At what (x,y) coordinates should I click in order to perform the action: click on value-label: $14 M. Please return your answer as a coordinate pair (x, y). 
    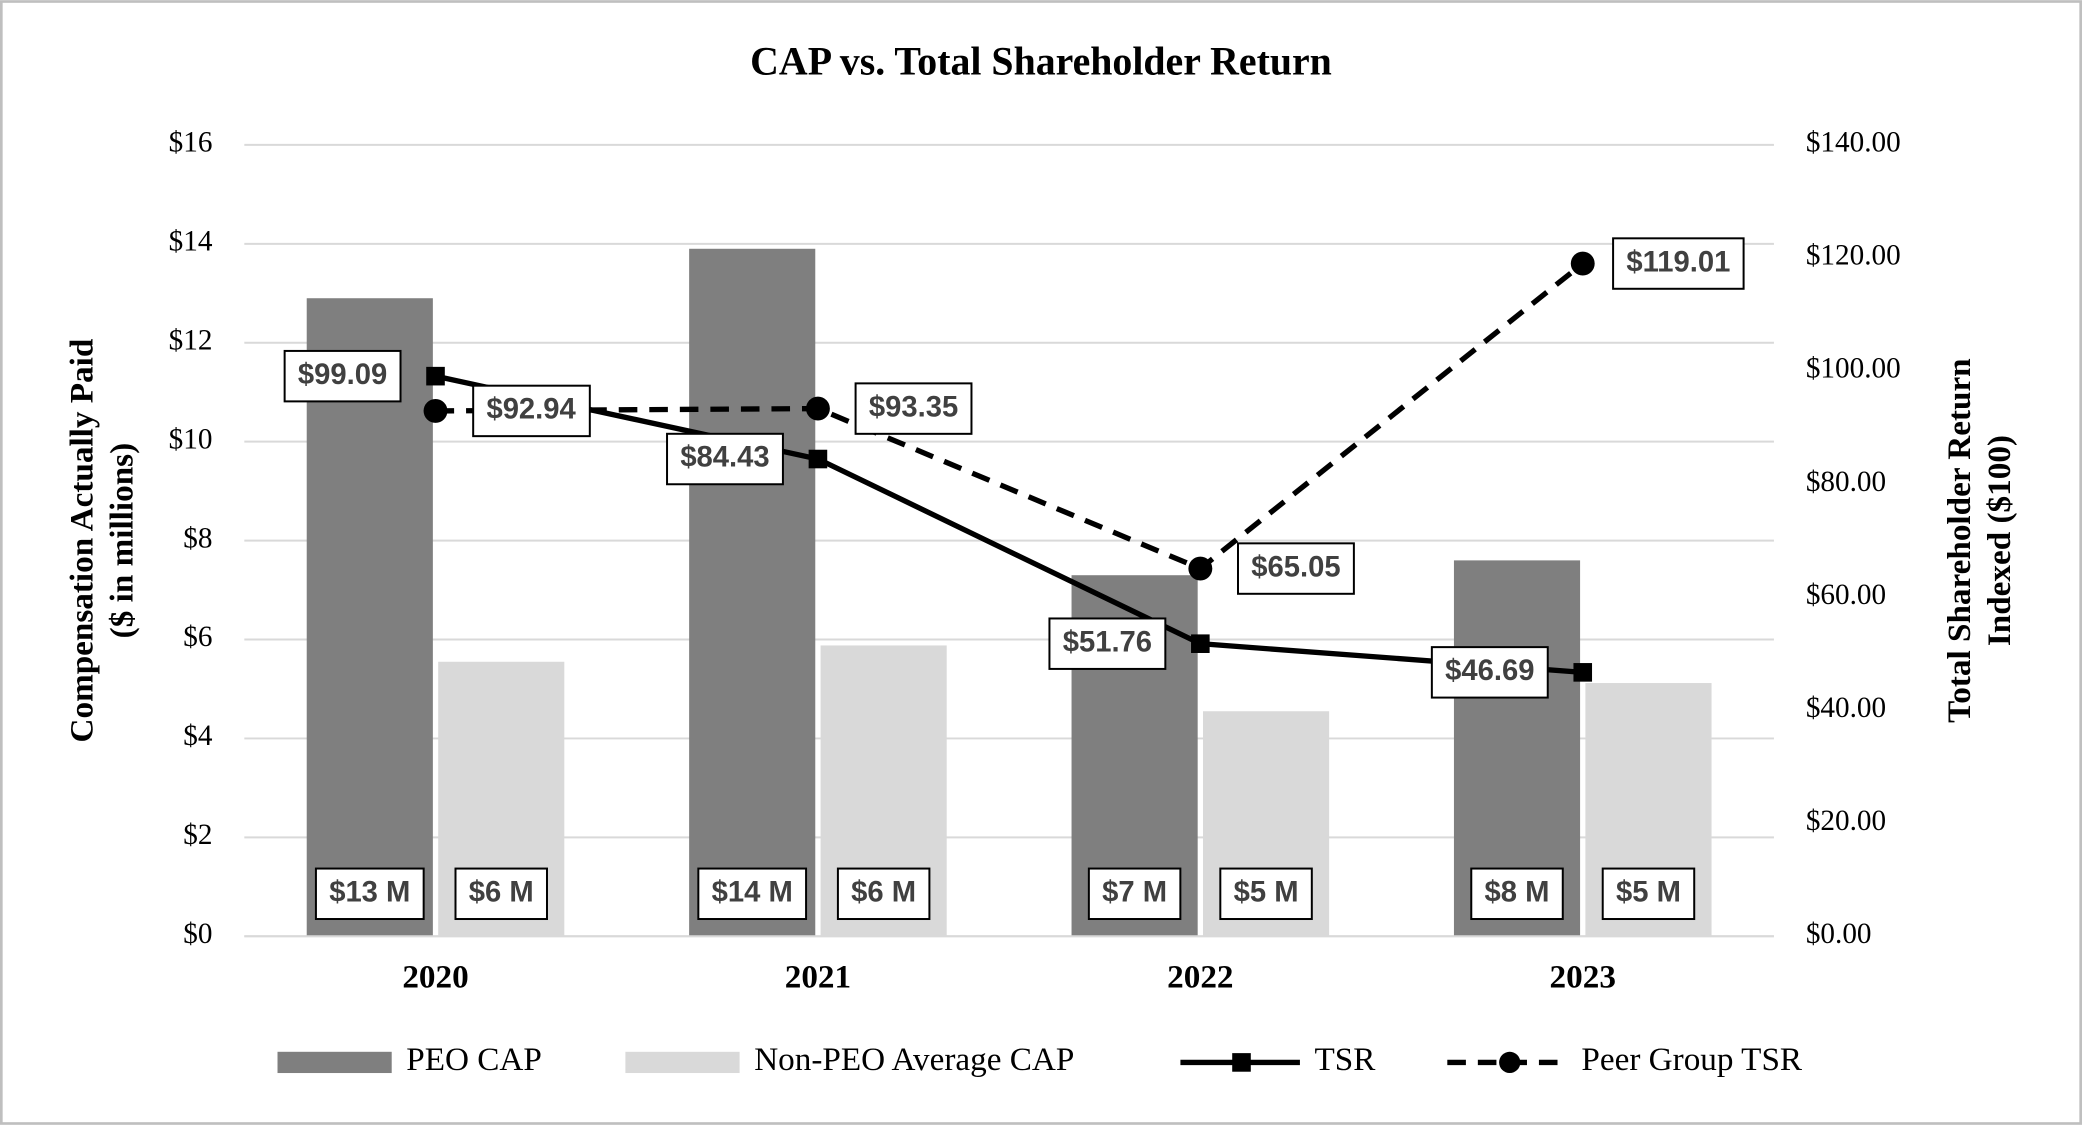
    Looking at the image, I should click on (752, 893).